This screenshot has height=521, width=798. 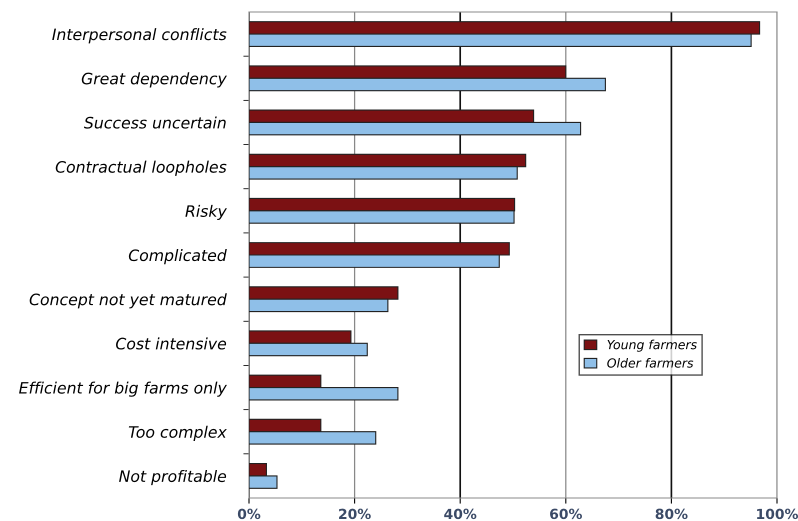 What do you see at coordinates (172, 478) in the screenshot?
I see `y-tick-label: Not profitable` at bounding box center [172, 478].